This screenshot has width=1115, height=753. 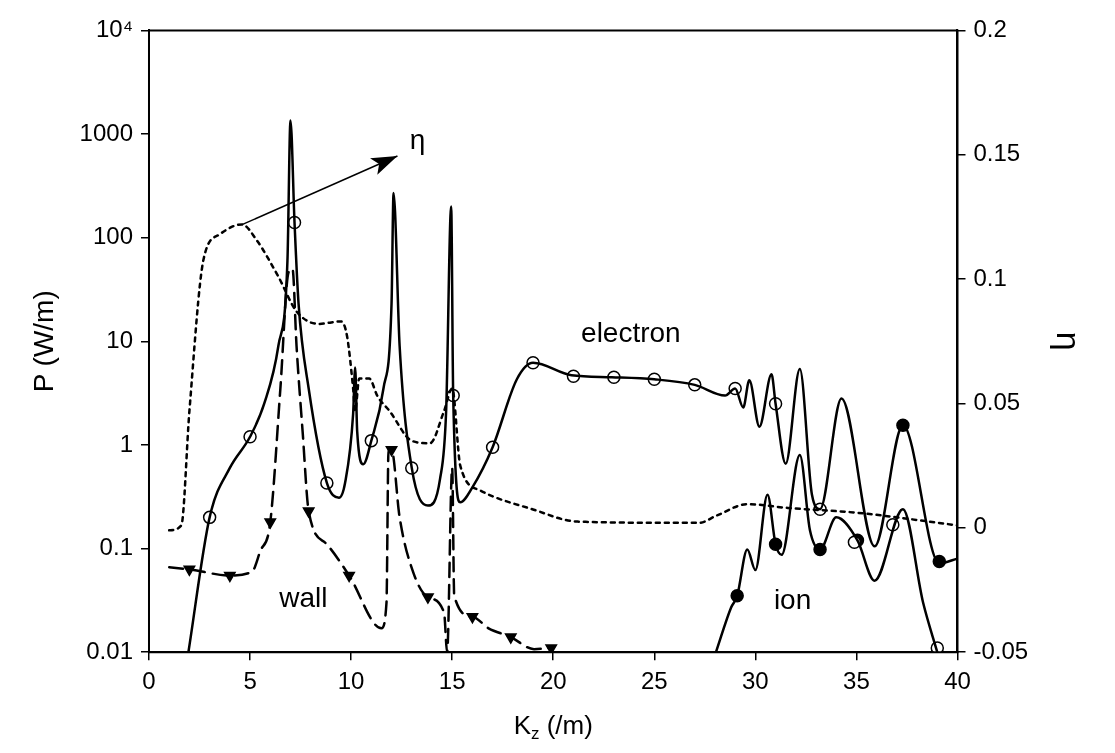 What do you see at coordinates (957, 681) in the screenshot?
I see `x-tick-label: 40` at bounding box center [957, 681].